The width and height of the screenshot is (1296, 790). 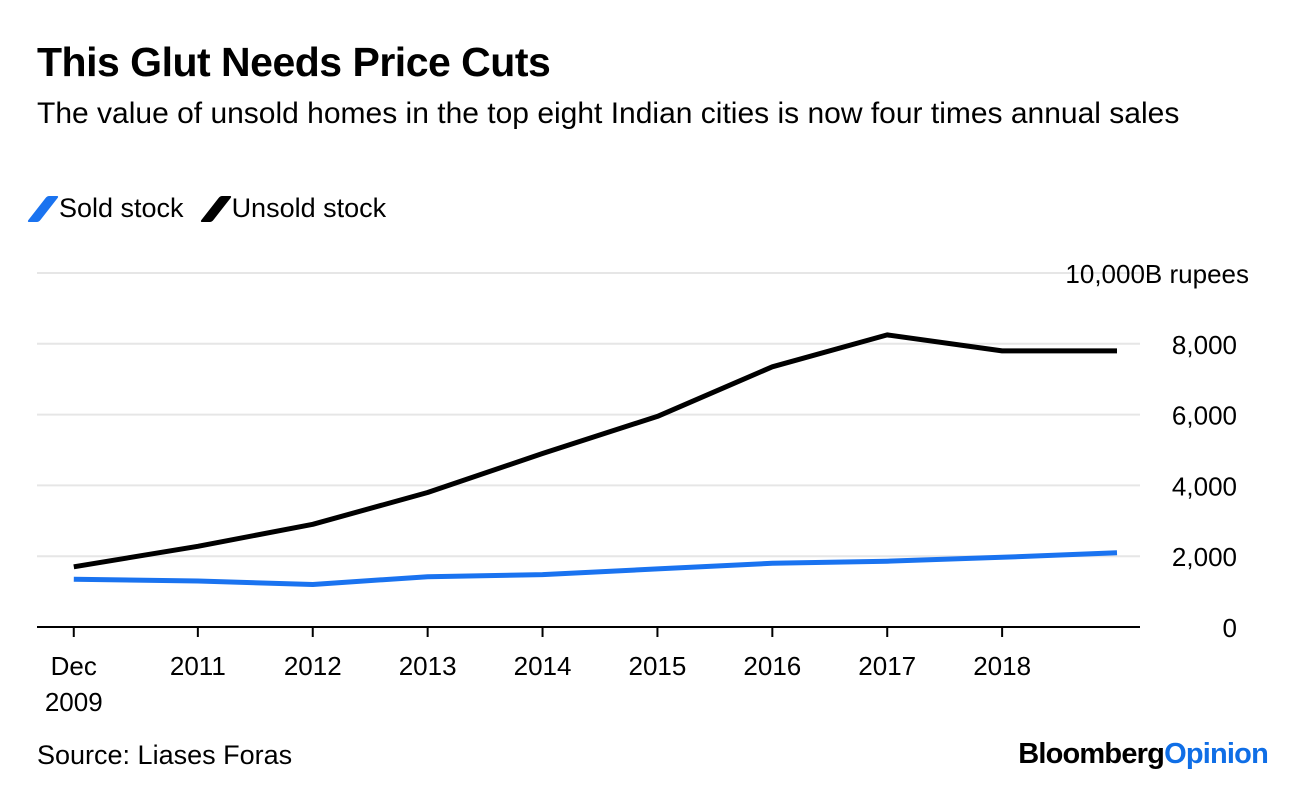 I want to click on x-tick-label: 2016, so click(x=772, y=666).